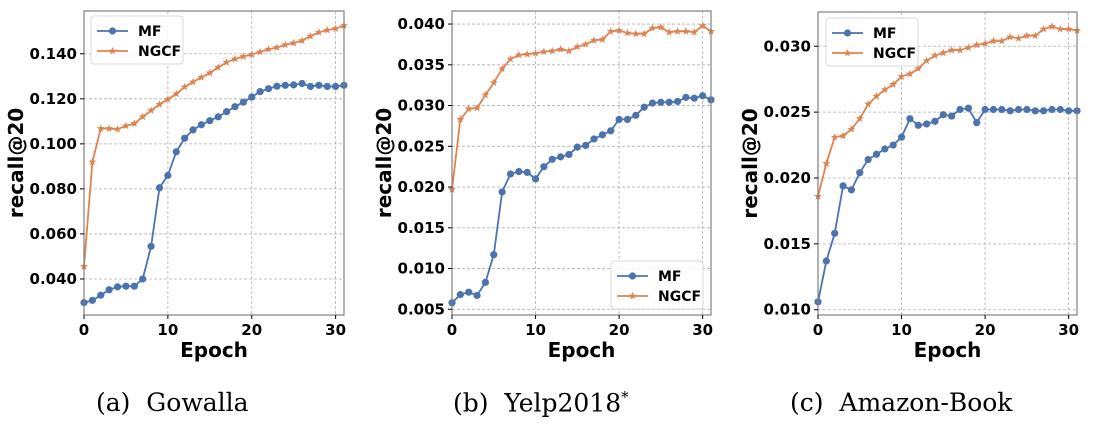  Describe the element at coordinates (421, 65) in the screenshot. I see `y-tick-label: 0.035` at that location.